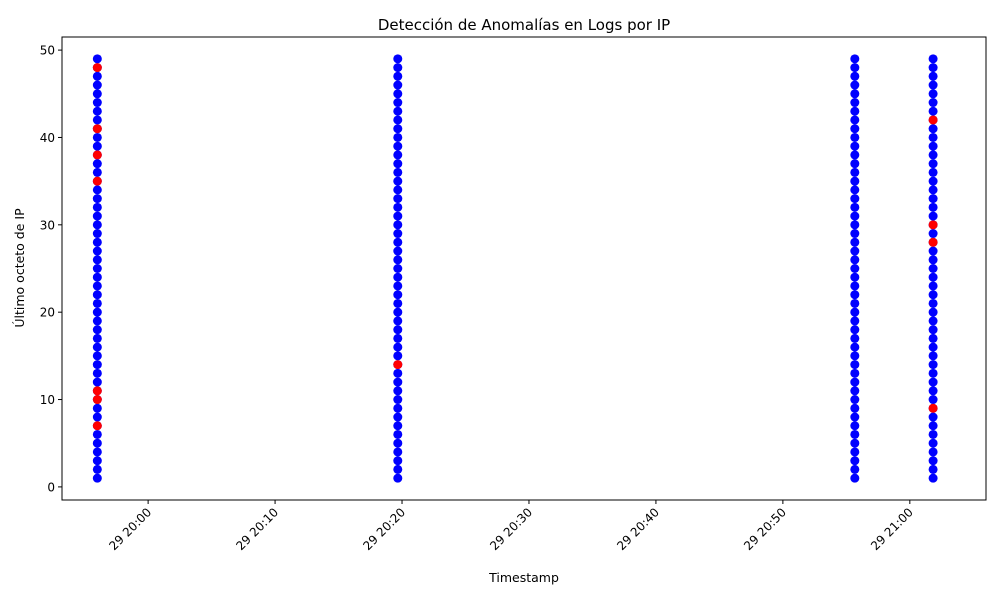 The width and height of the screenshot is (1000, 600). Describe the element at coordinates (19, 268) in the screenshot. I see `y-axis-label: Último octeto de IP` at that location.